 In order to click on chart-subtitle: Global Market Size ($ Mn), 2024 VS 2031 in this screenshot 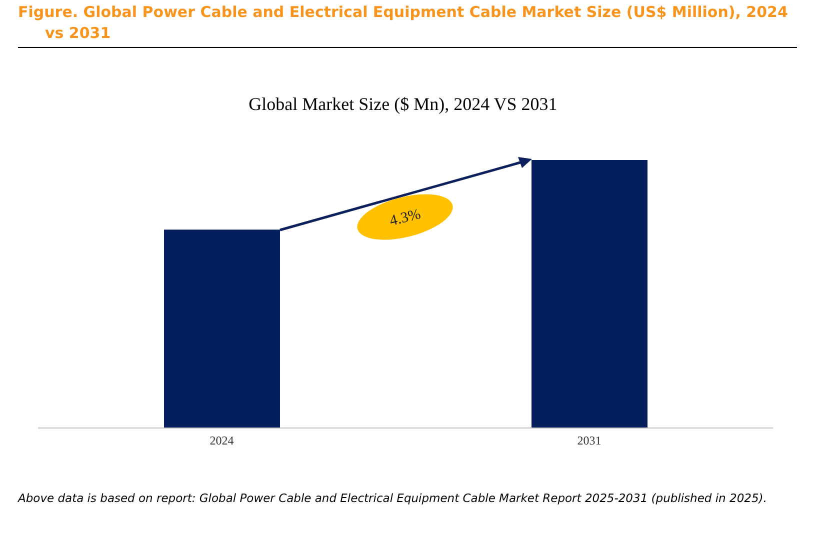, I will do `click(403, 104)`.